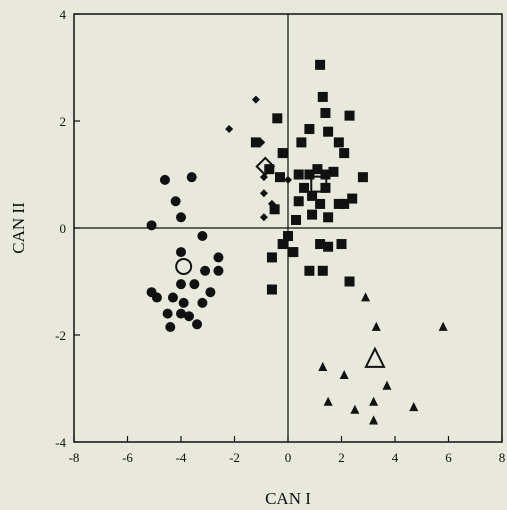  What do you see at coordinates (375, 357) in the screenshot?
I see `triangle-centroid` at bounding box center [375, 357].